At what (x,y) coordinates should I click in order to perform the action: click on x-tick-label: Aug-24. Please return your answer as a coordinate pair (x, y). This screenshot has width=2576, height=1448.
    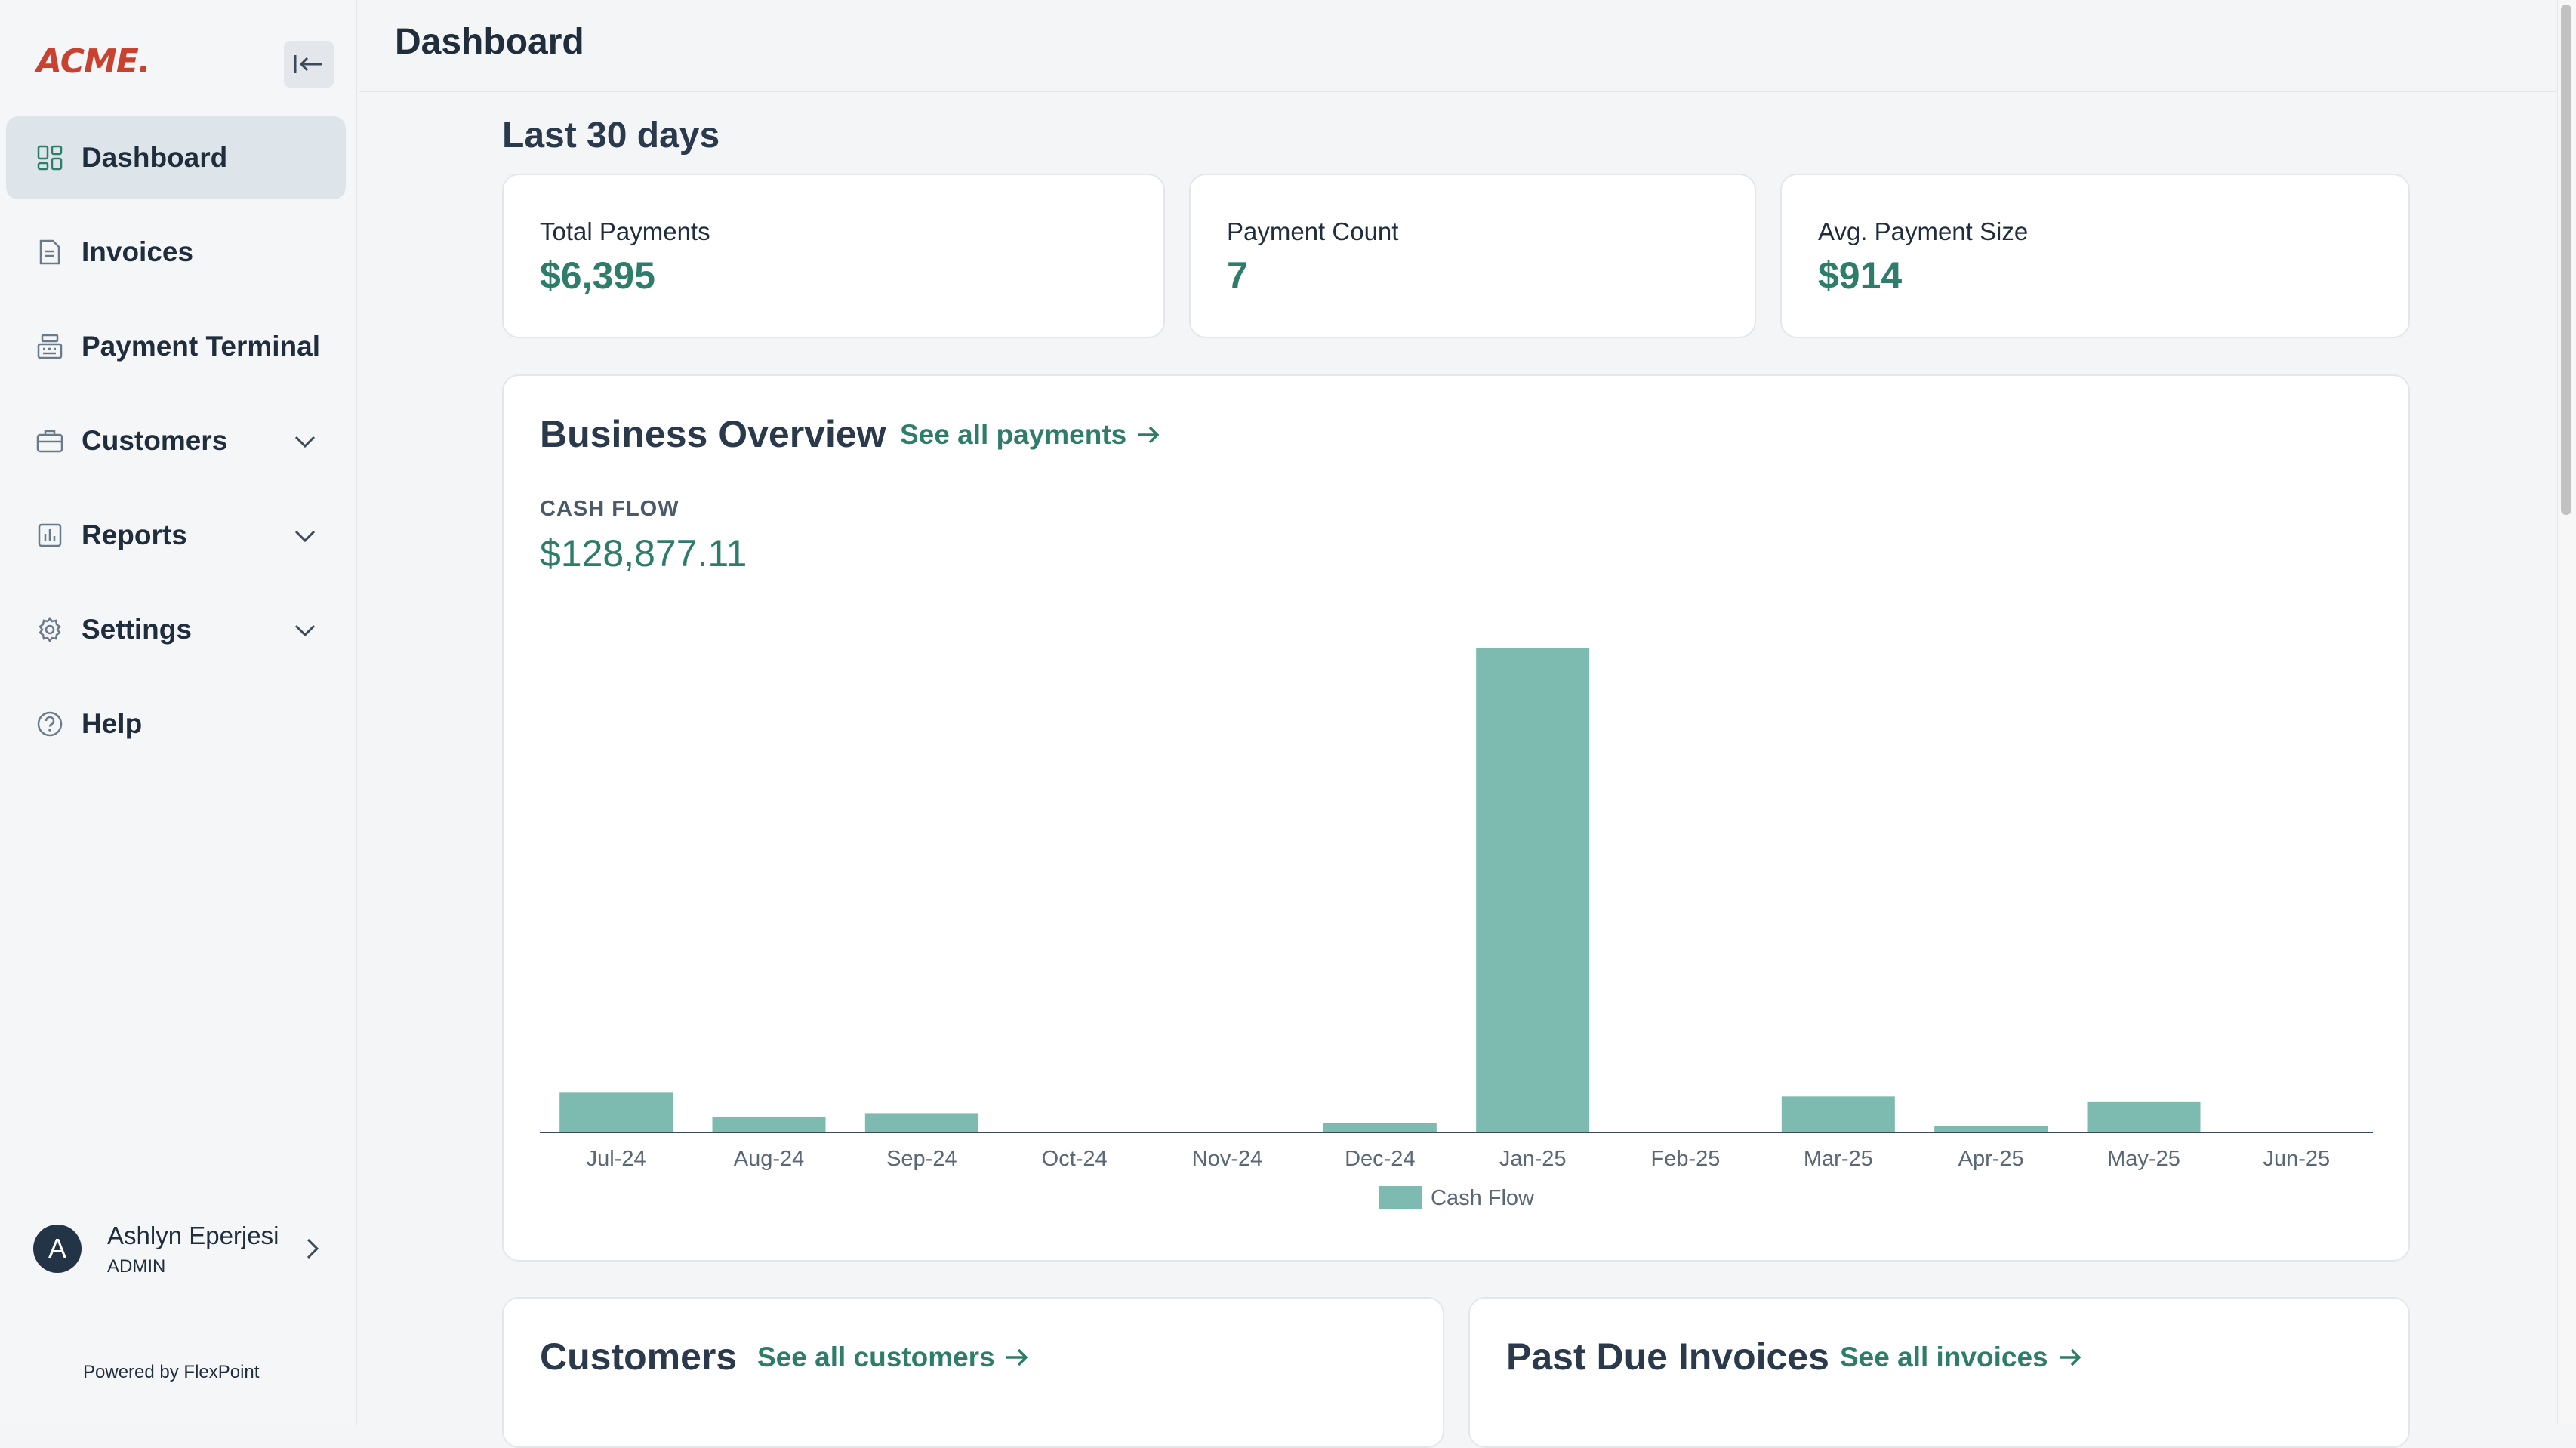
    Looking at the image, I should click on (769, 1159).